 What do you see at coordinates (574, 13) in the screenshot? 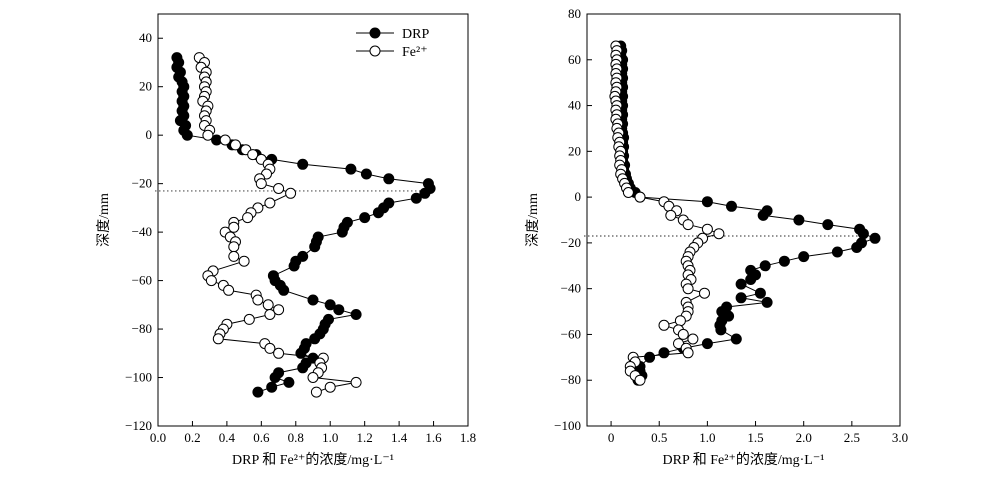
I see `y-tick-label: 80` at bounding box center [574, 13].